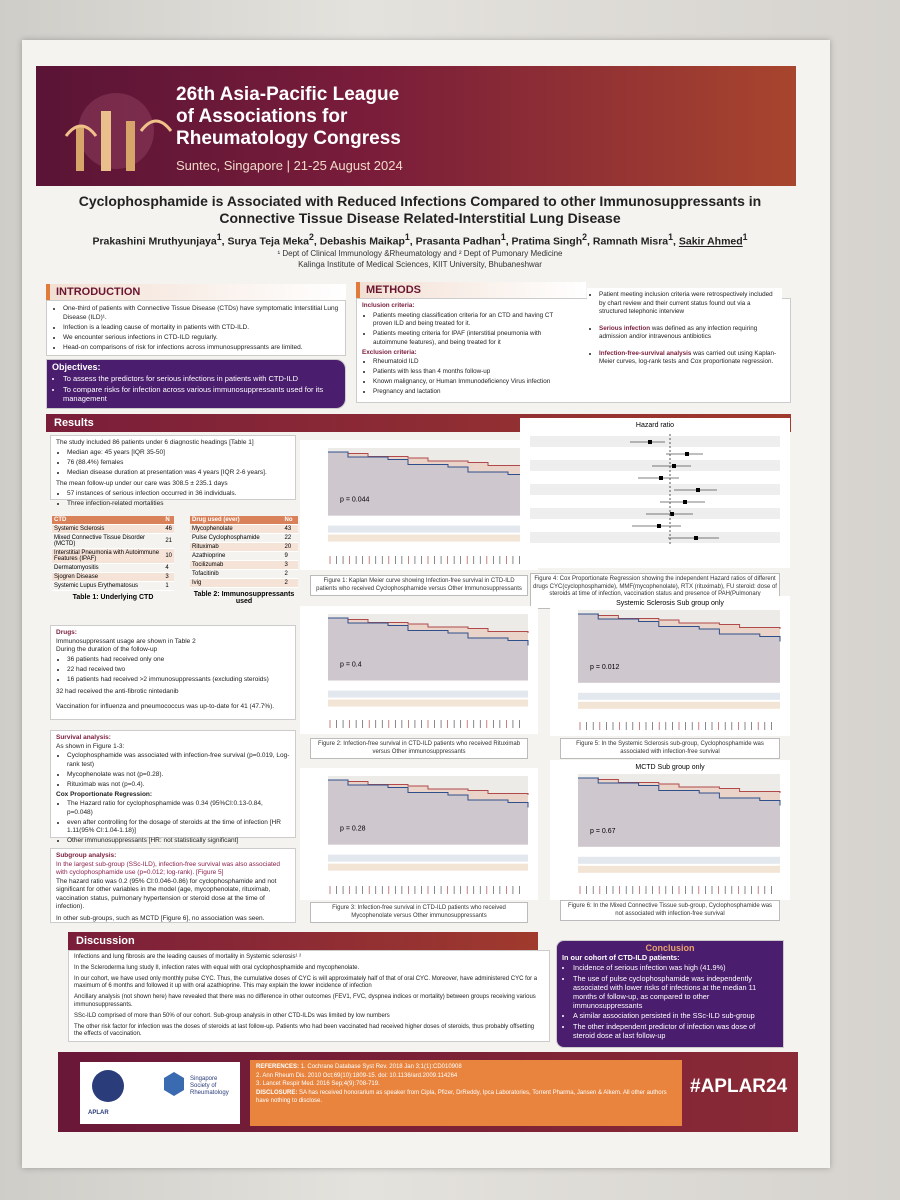 This screenshot has height=1200, width=900. I want to click on table-row: Dermatomyositis 4, so click(113, 568).